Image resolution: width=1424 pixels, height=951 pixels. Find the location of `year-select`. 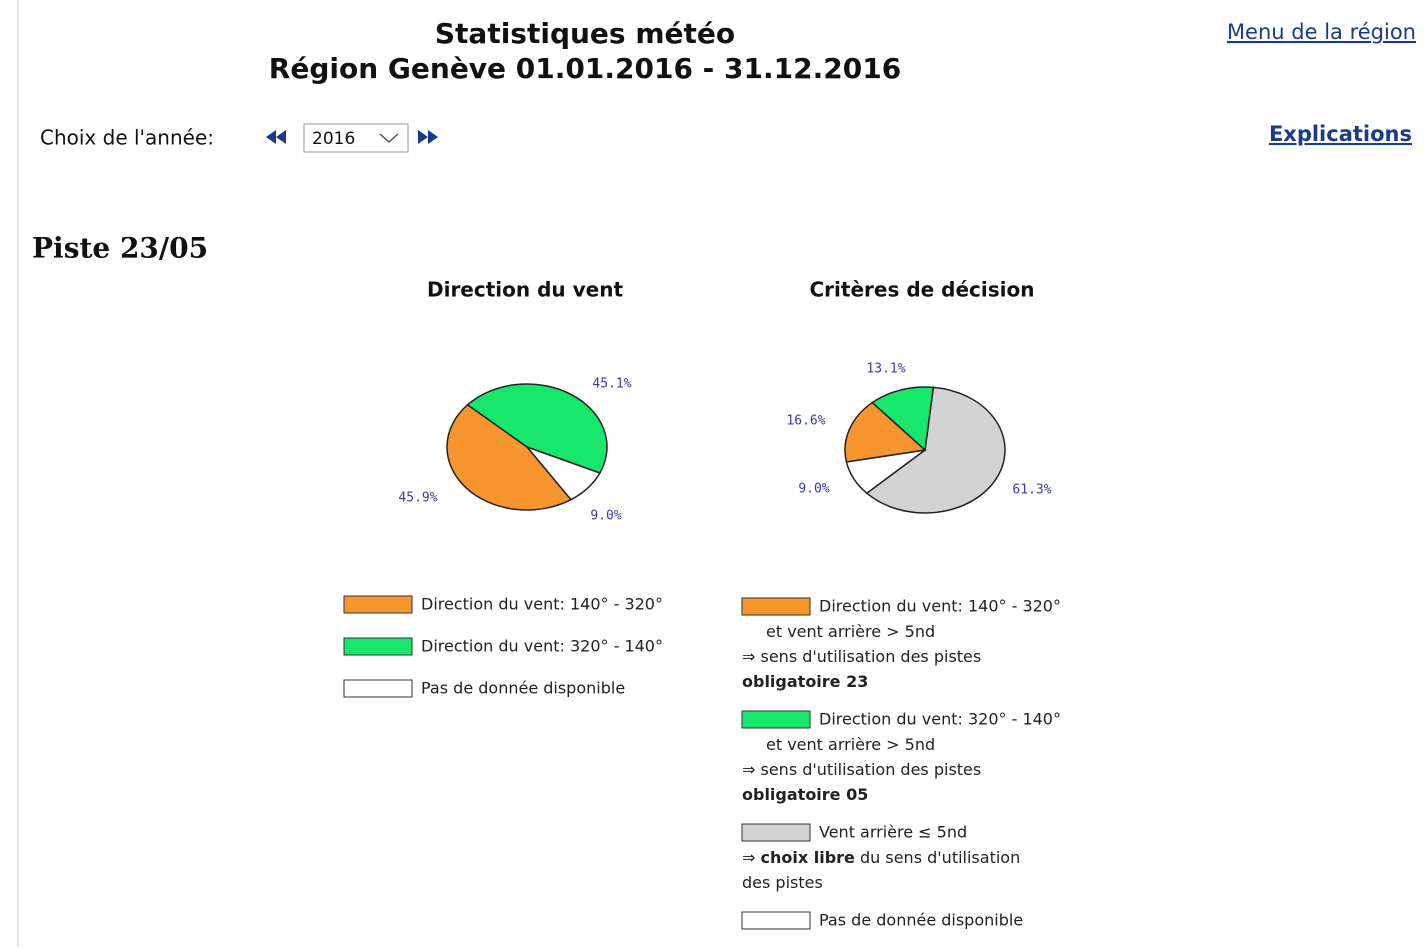

year-select is located at coordinates (356, 138).